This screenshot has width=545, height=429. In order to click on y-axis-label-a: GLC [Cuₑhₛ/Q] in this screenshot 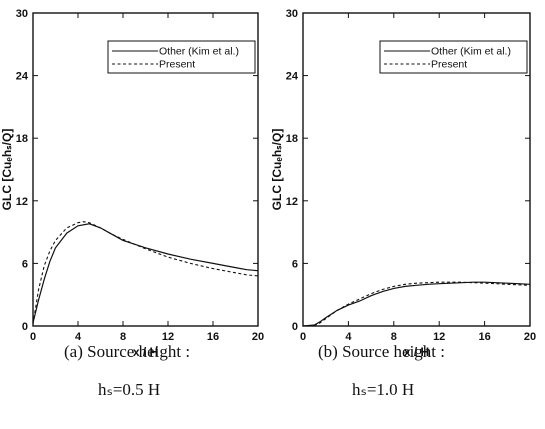, I will do `click(7, 170)`.